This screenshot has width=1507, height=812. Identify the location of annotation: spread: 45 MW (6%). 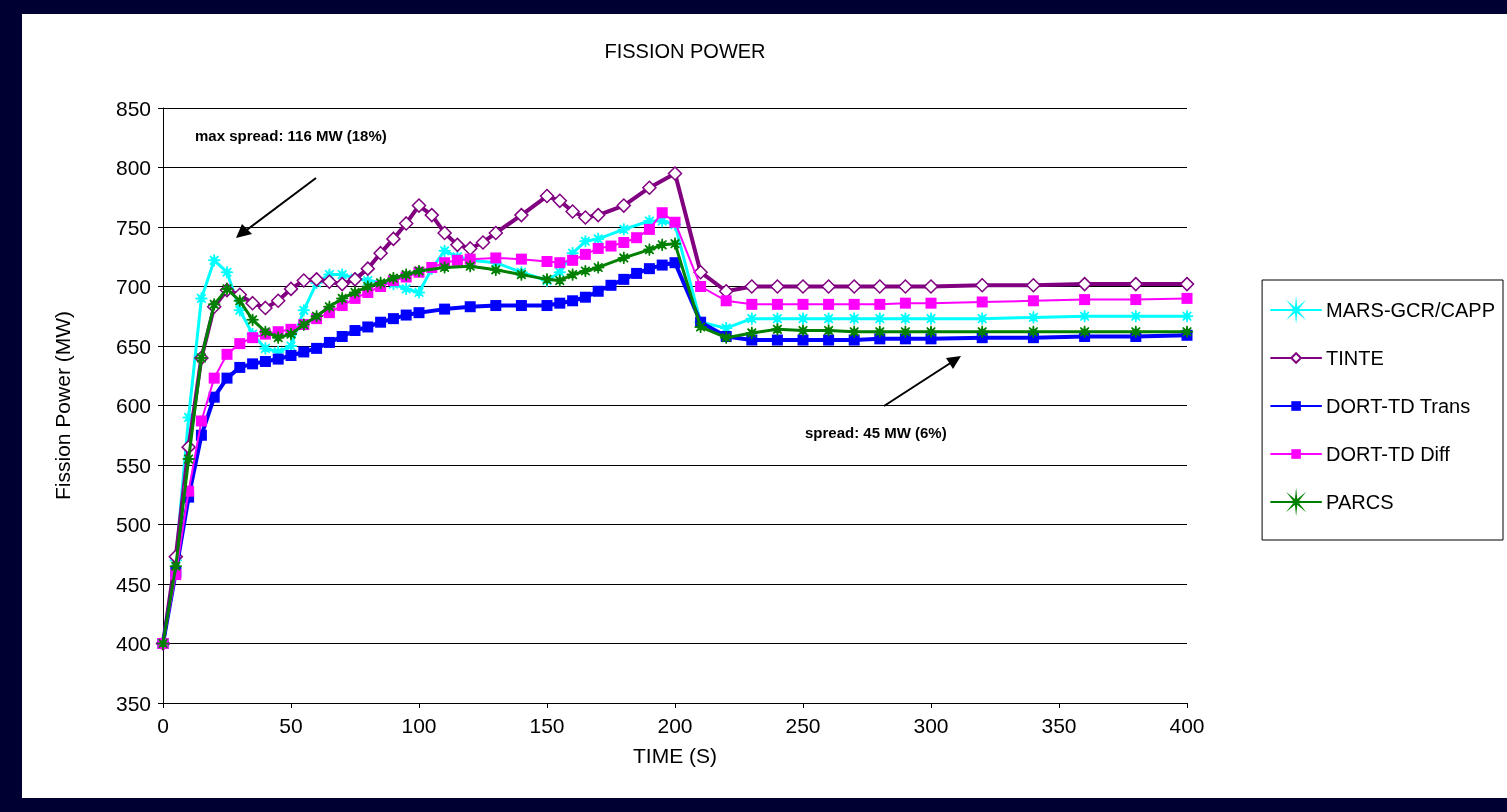
(876, 432).